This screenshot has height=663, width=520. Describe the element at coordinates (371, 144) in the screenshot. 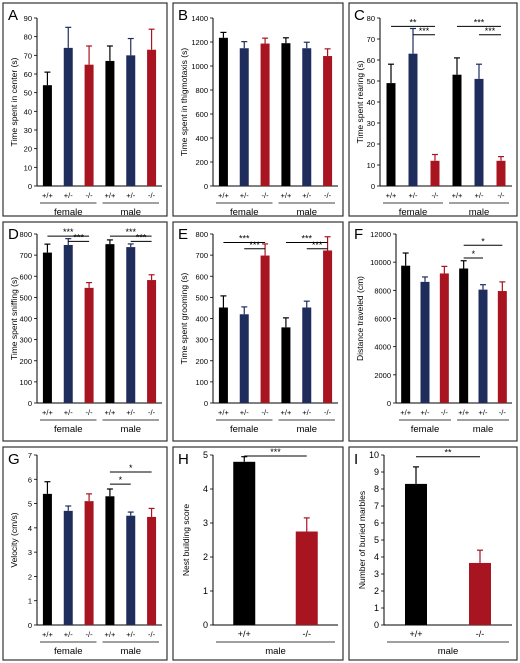

I see `y-tick-label: 20` at that location.